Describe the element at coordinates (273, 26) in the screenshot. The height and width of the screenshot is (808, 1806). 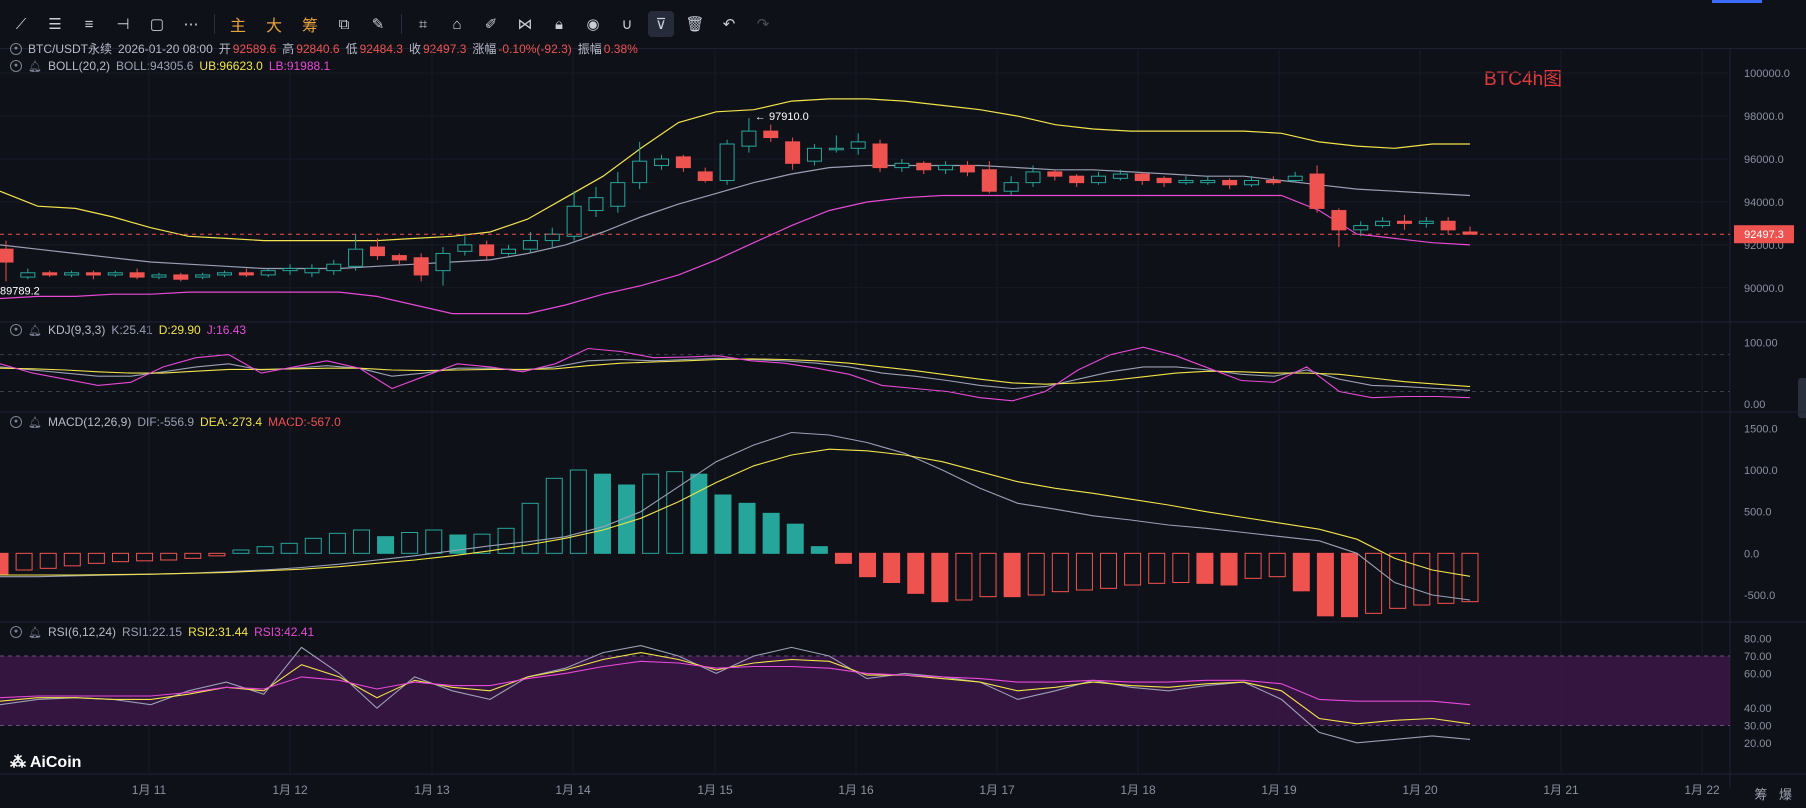
I see `big-order-button: 大` at that location.